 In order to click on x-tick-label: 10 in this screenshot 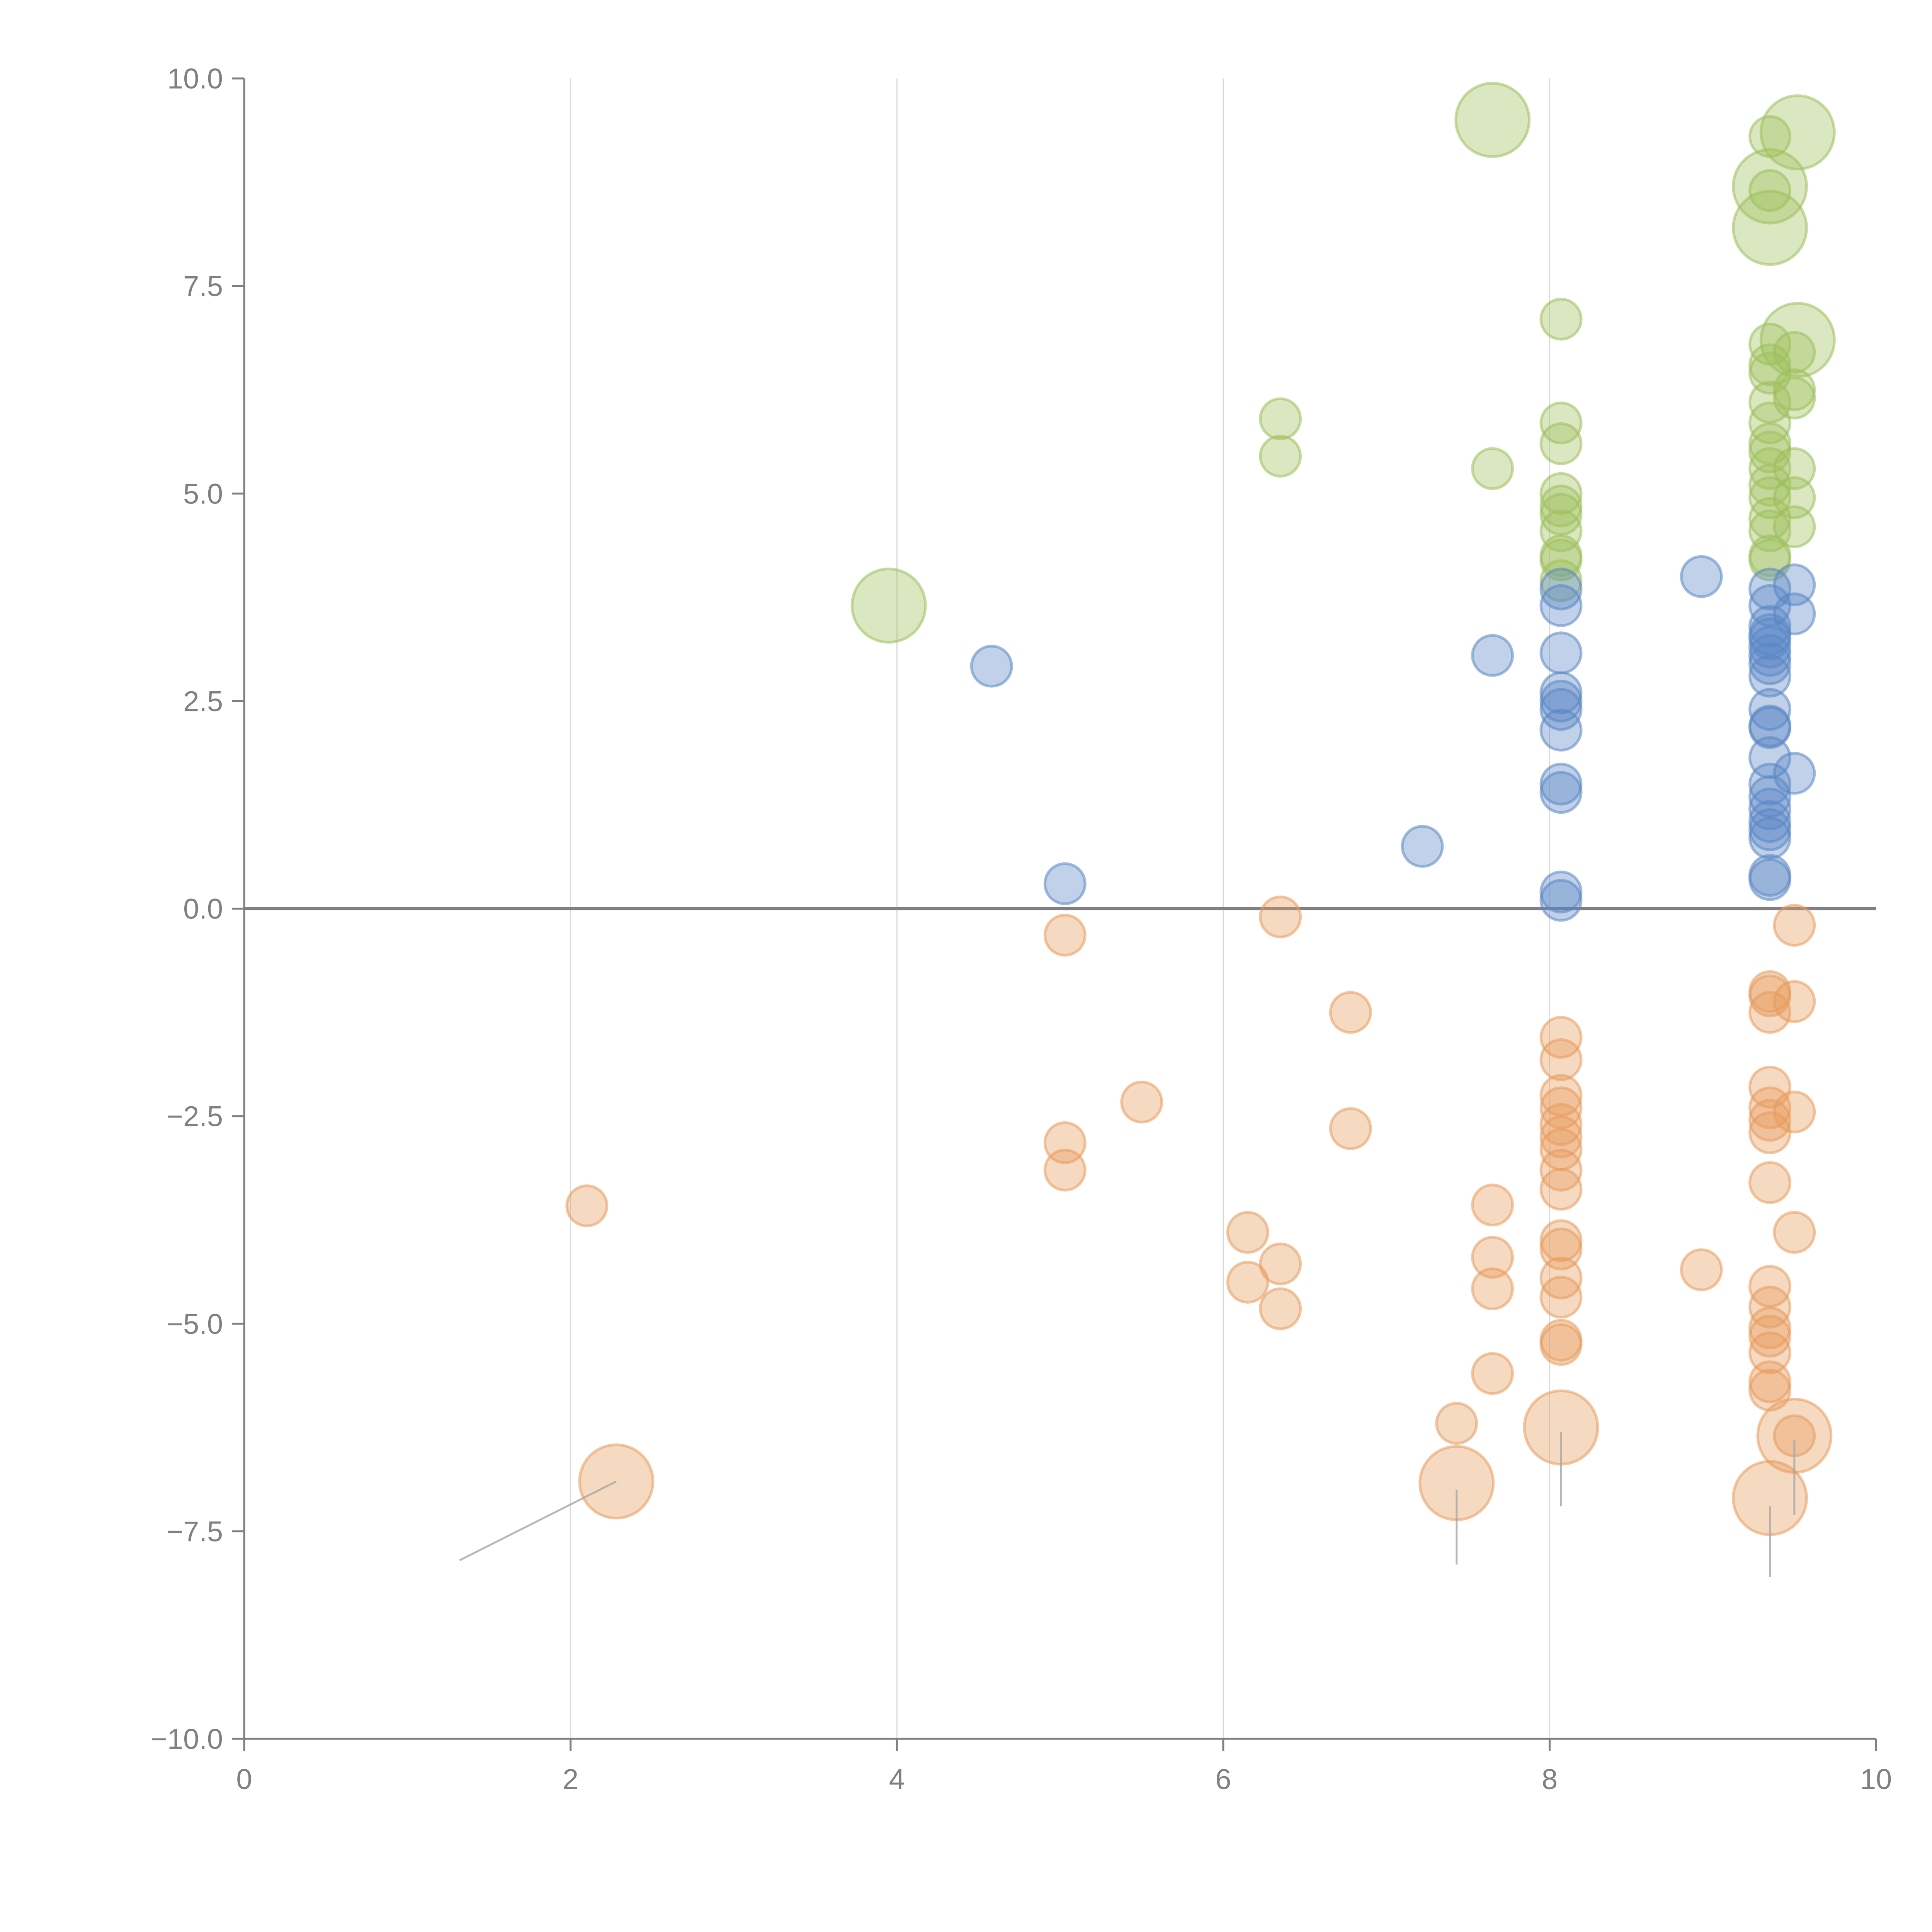, I will do `click(1876, 1779)`.